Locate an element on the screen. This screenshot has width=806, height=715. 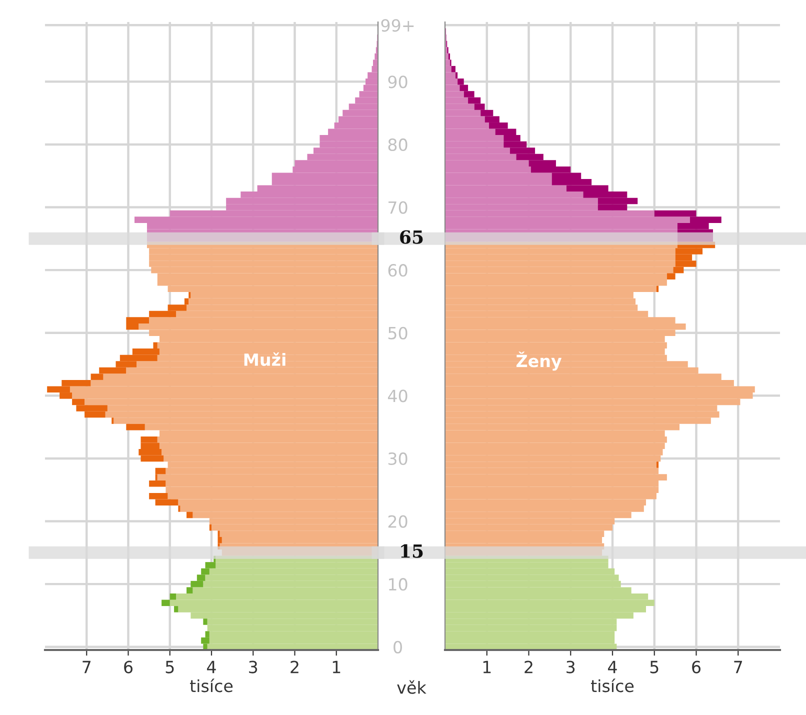
y-tick-label: 80 is located at coordinates (398, 145).